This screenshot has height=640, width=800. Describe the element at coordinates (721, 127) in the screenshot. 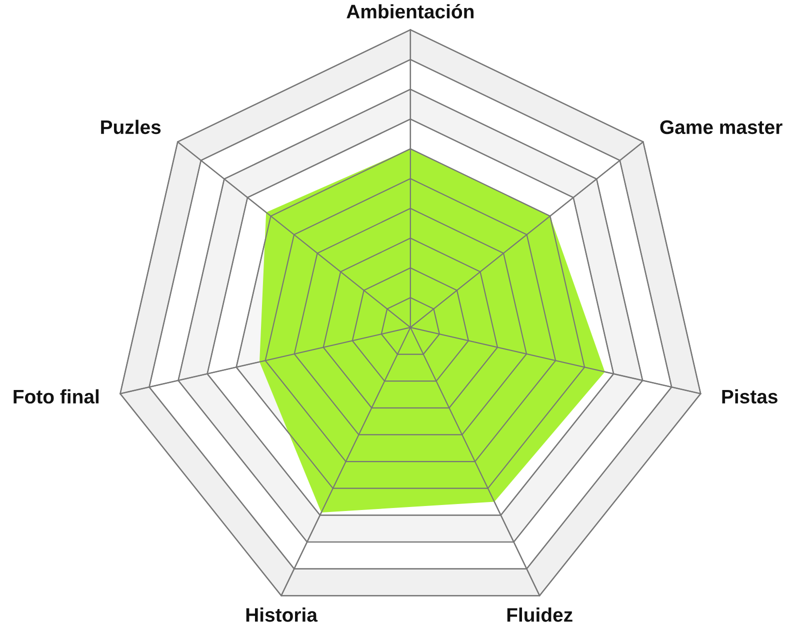

I see `spoke-label: Game master` at that location.